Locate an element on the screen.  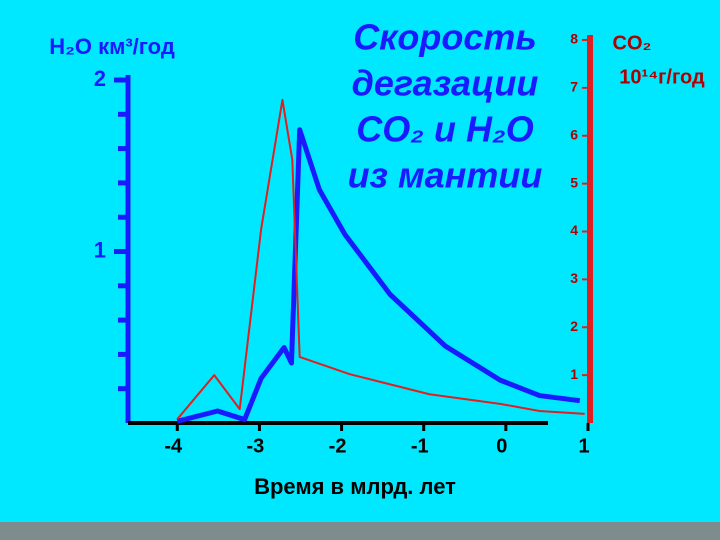
y2-tick-label: 3 is located at coordinates (574, 278).